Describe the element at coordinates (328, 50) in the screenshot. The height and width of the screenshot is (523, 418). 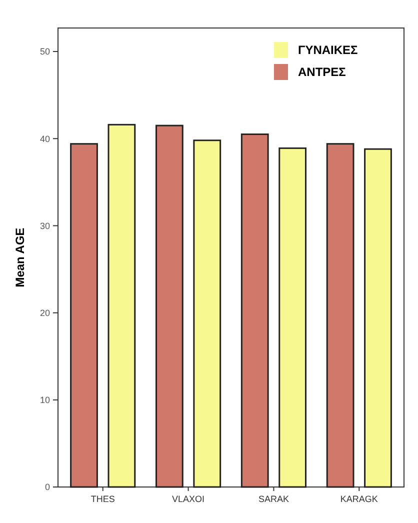
I see `legend-label: ΓΥΝΑΙΚΕΣ` at that location.